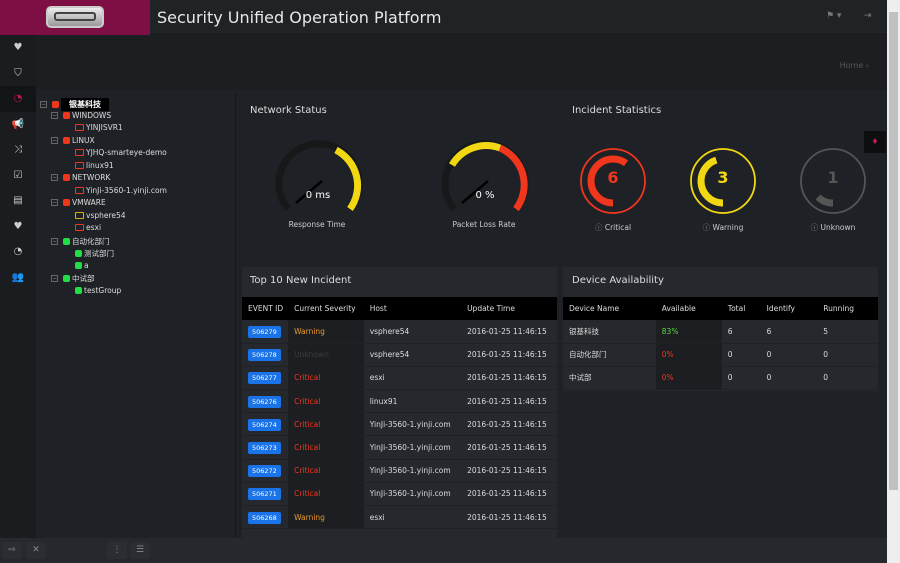 Image resolution: width=900 pixels, height=563 pixels. I want to click on packet-loss-gauge, so click(485, 176).